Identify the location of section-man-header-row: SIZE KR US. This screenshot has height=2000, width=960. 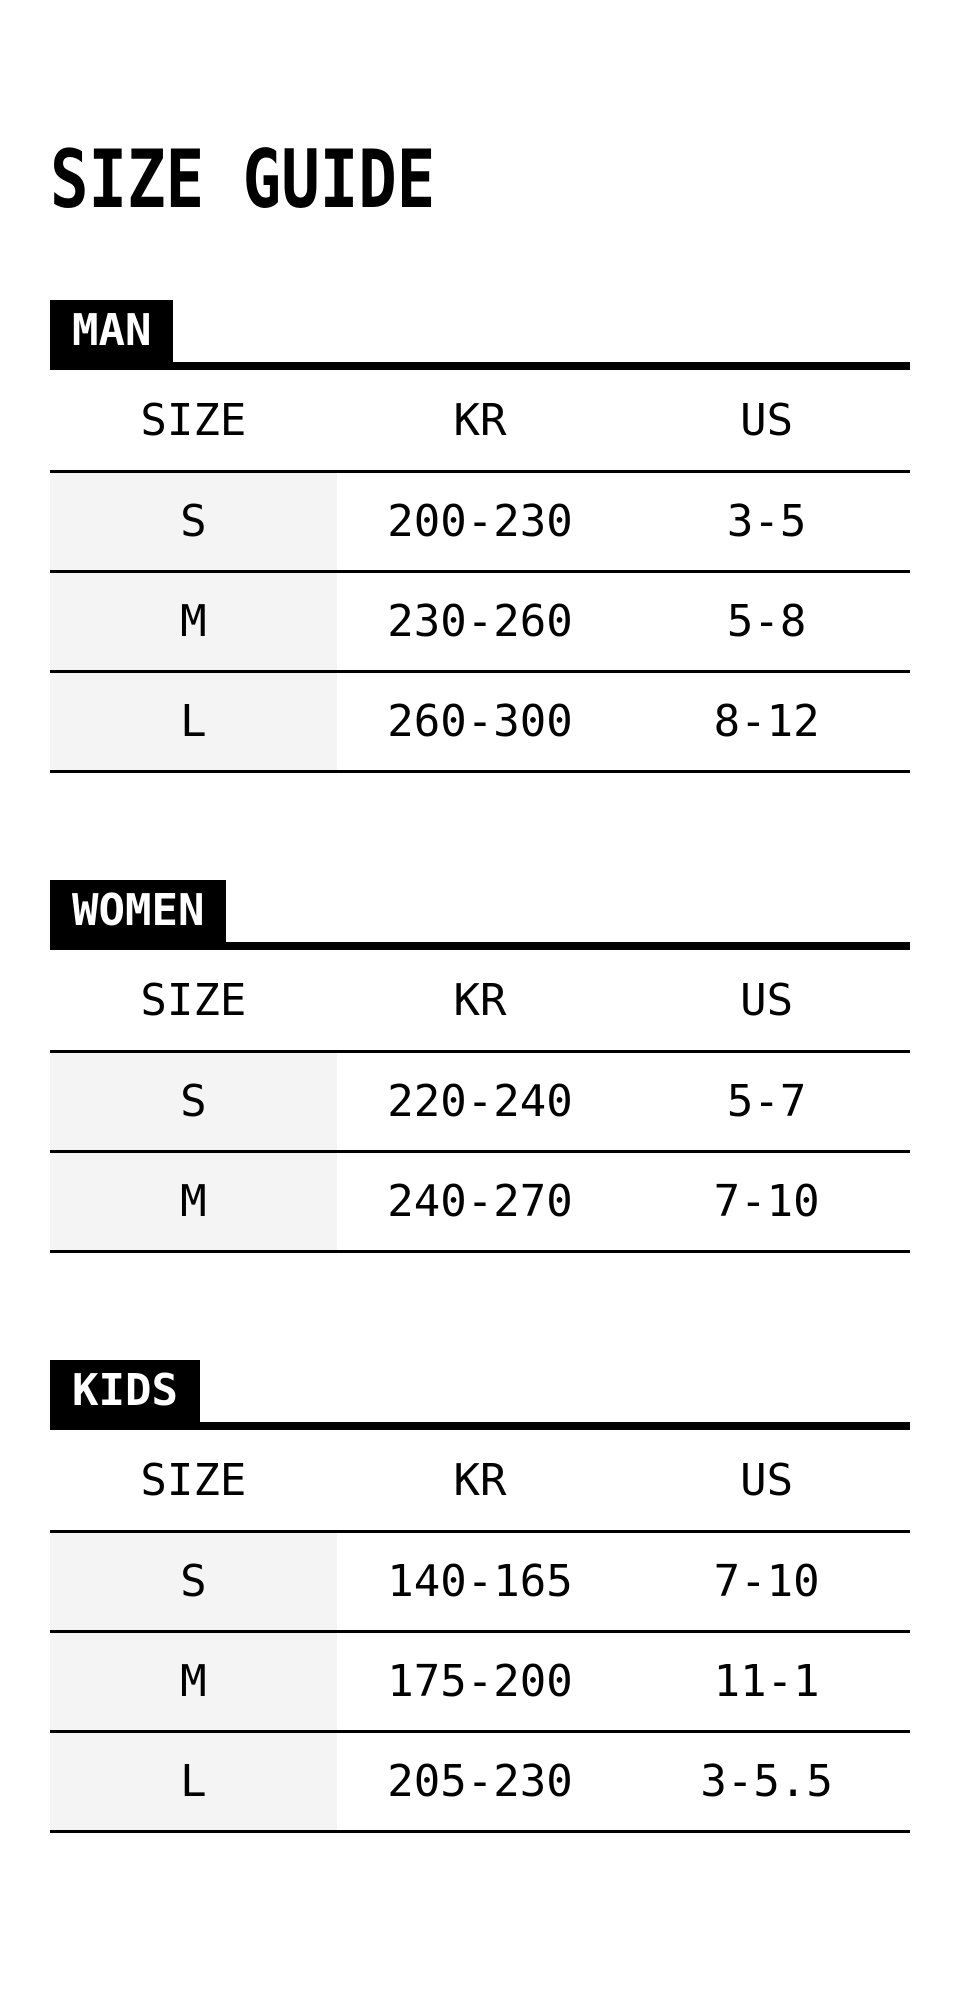
(480, 421).